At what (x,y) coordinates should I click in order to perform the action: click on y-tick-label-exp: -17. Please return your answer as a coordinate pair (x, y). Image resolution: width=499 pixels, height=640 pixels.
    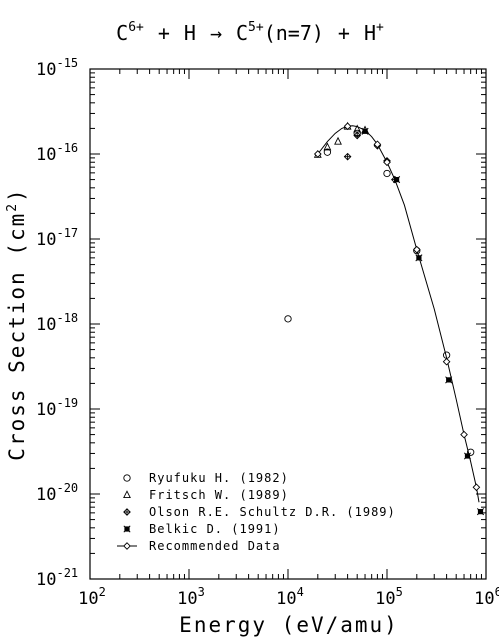
    Looking at the image, I should click on (67, 233).